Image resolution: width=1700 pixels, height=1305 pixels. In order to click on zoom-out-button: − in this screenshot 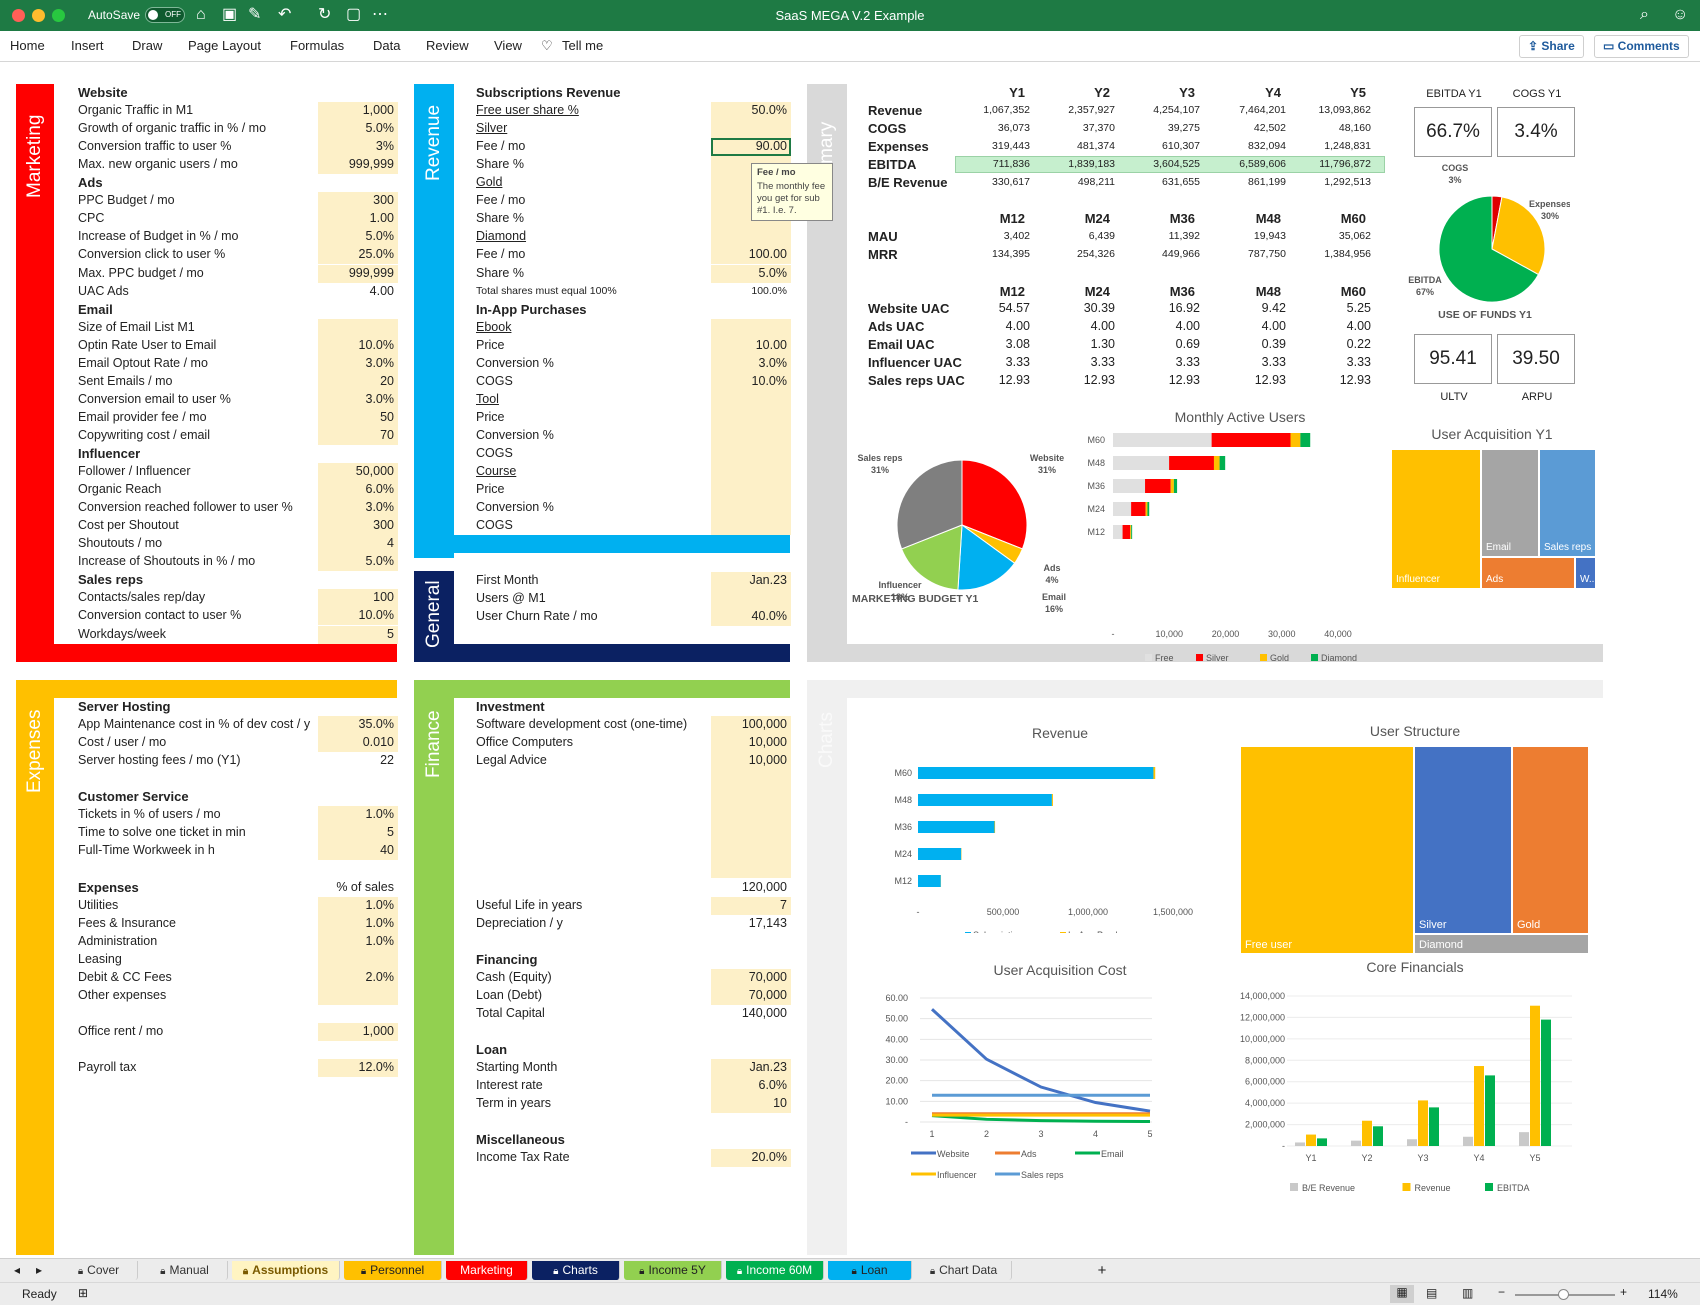, I will do `click(1502, 1292)`.